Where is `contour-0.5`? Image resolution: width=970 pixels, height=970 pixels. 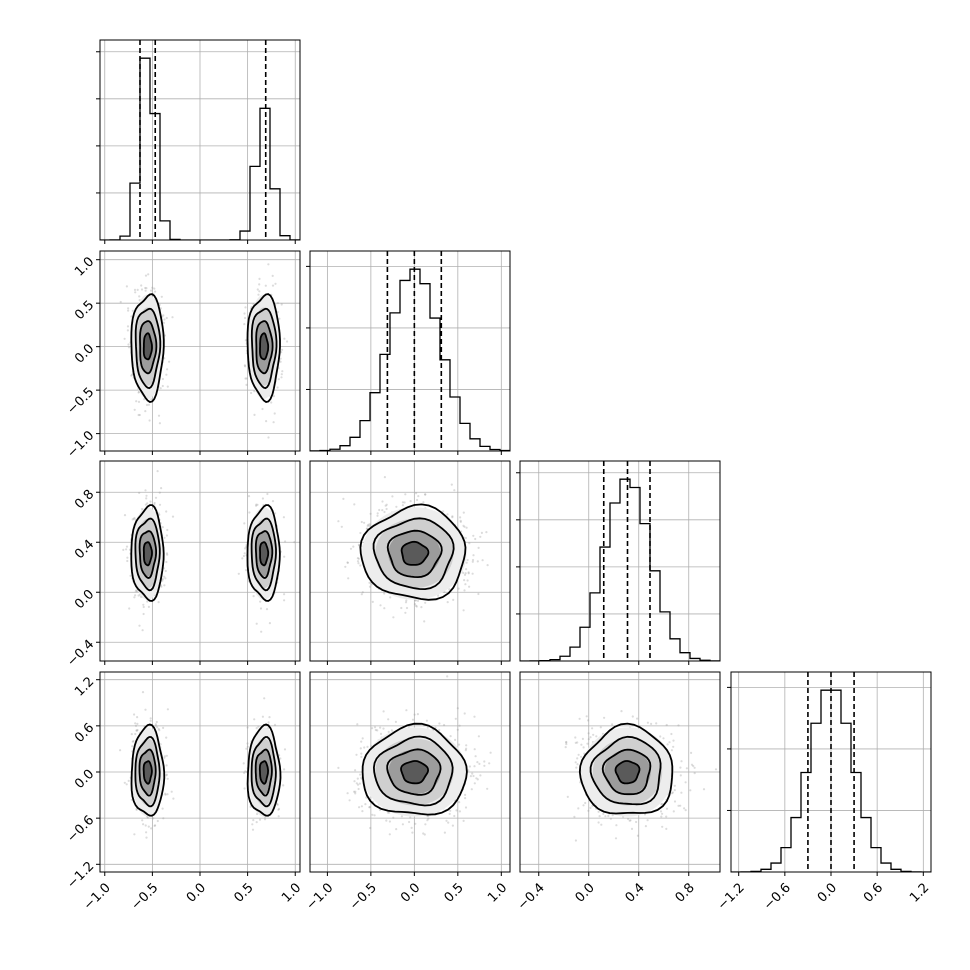
contour-0.5 is located at coordinates (147, 772).